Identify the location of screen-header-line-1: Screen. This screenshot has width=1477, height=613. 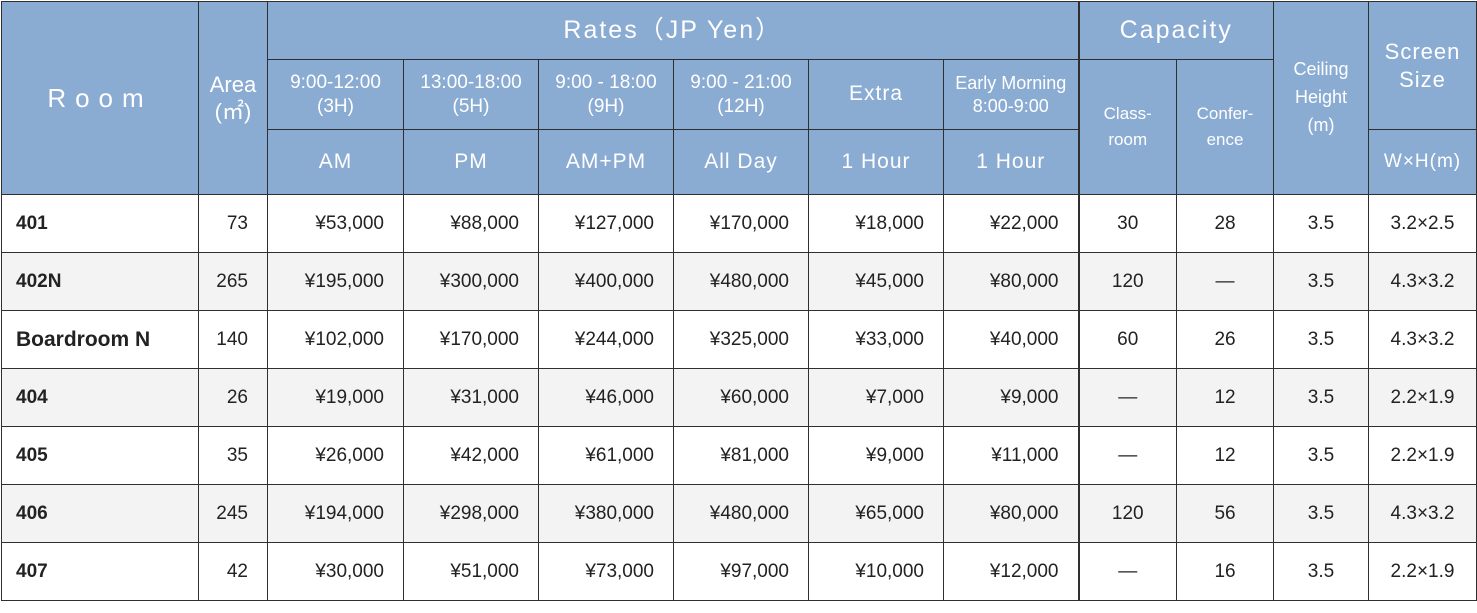
(1422, 51).